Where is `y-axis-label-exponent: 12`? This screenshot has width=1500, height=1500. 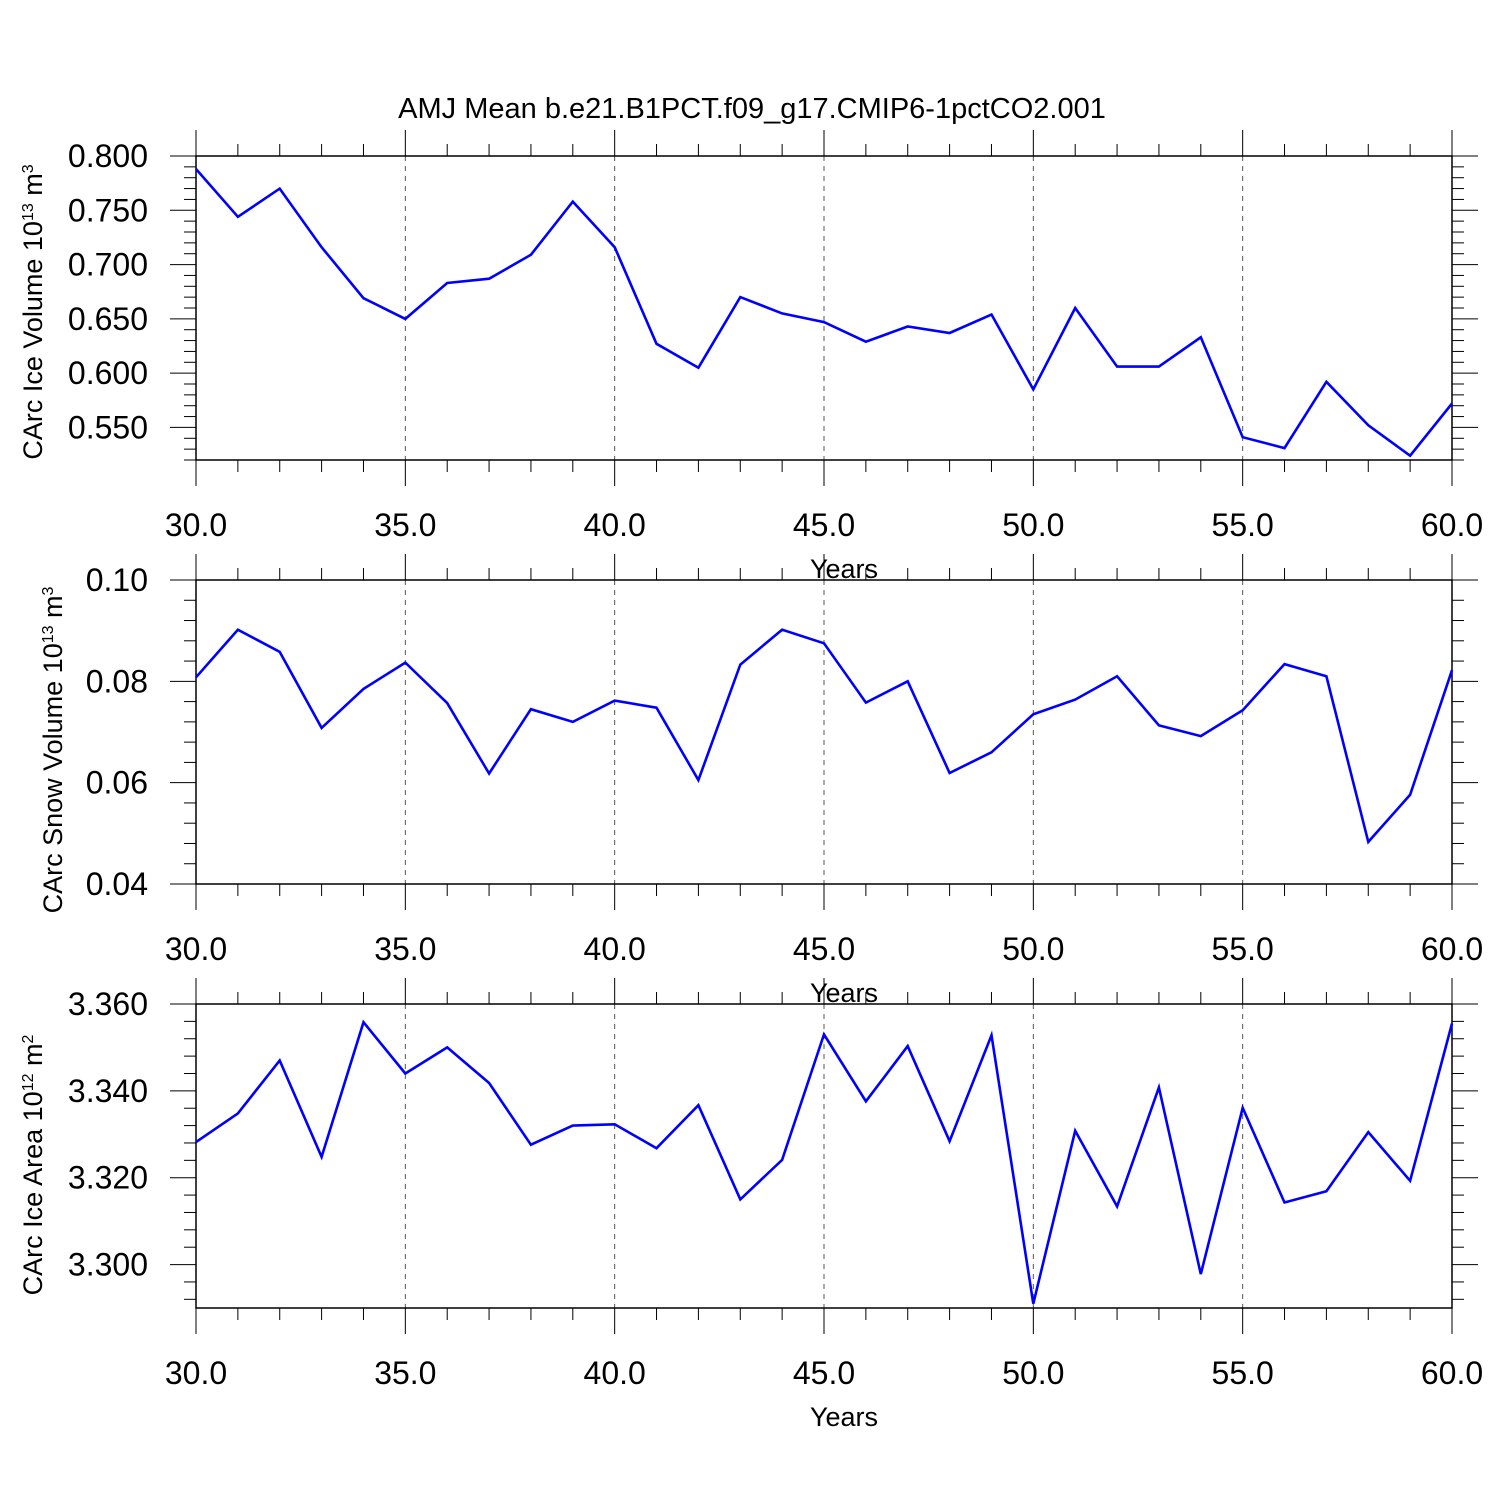 y-axis-label-exponent: 12 is located at coordinates (28, 1082).